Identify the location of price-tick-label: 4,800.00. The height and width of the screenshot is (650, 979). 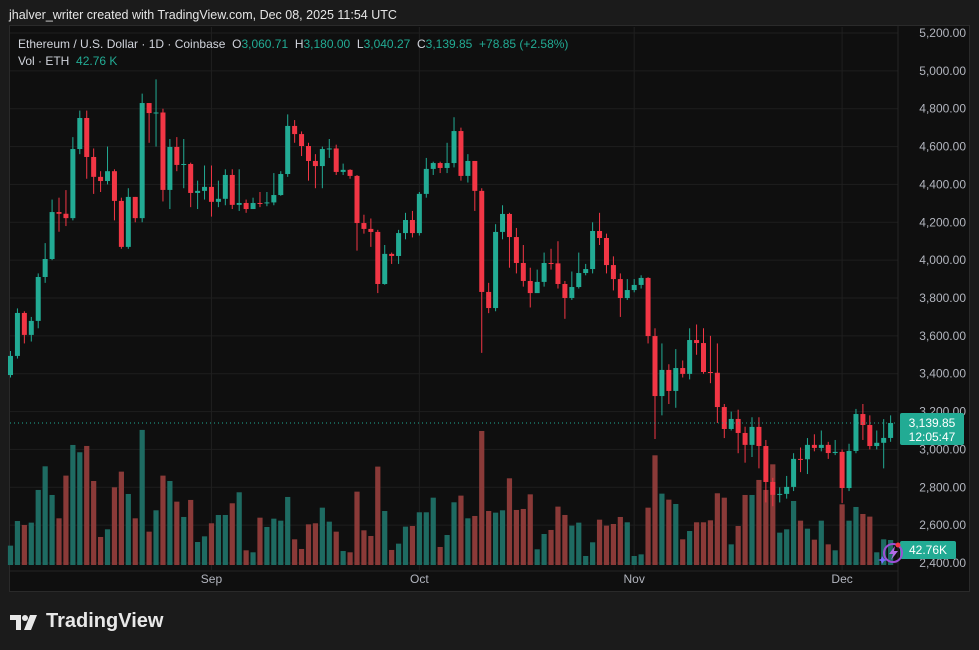
(942, 109).